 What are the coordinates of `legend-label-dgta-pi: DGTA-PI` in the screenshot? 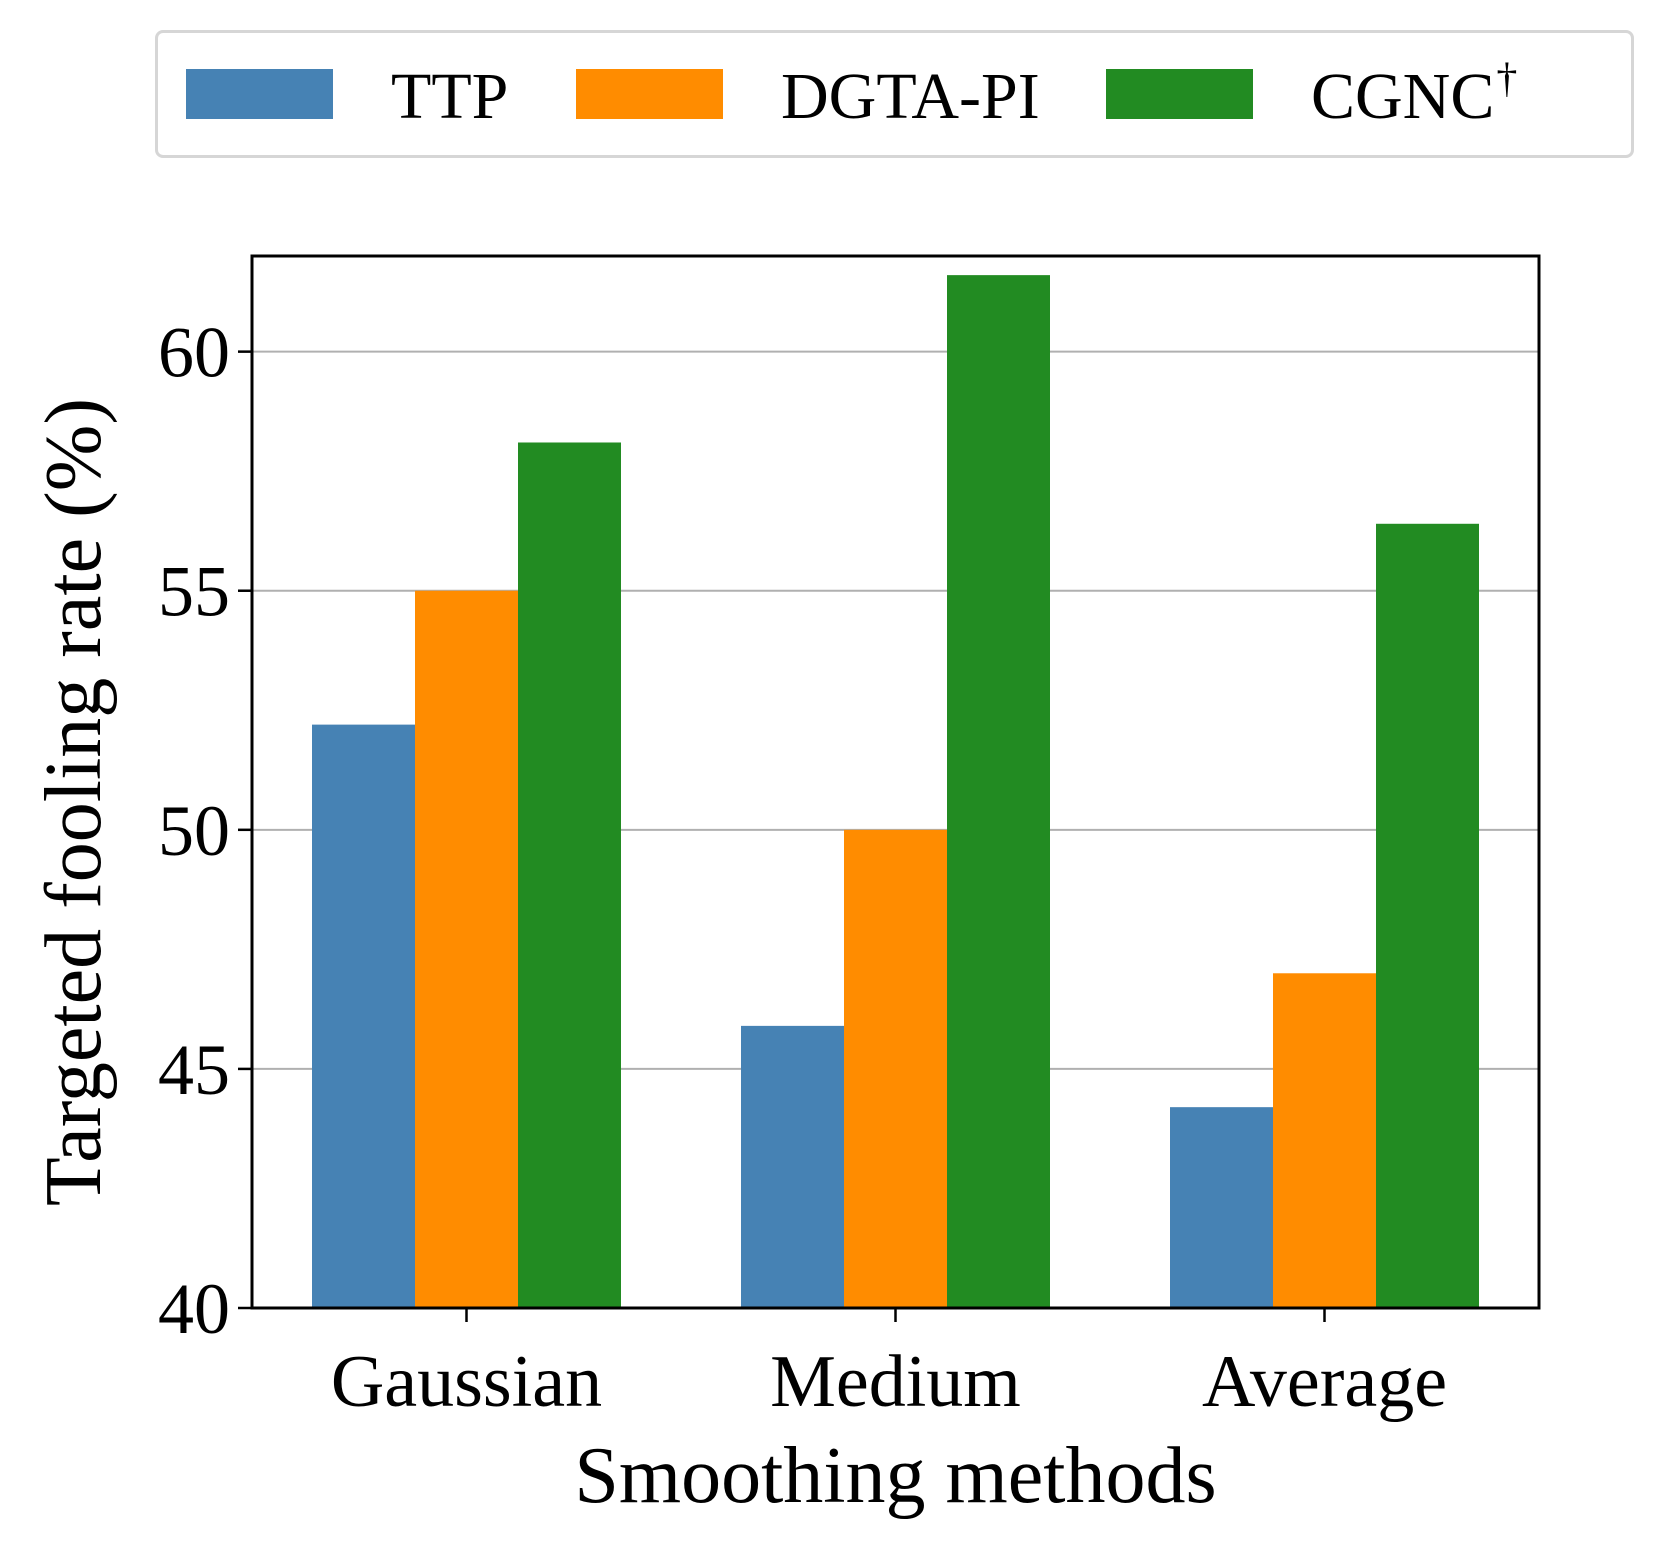 It's located at (910, 96).